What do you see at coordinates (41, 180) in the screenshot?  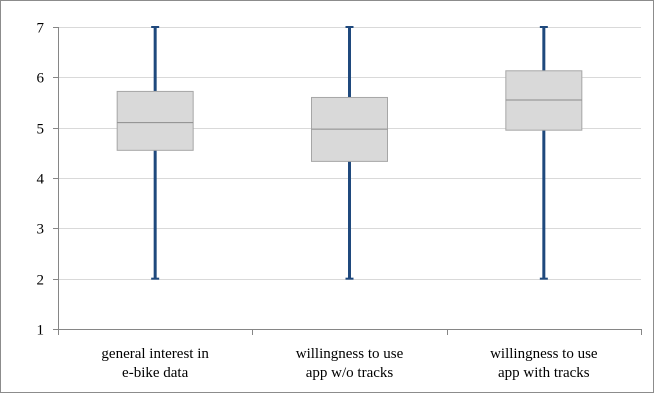 I see `y-tick-label-4: 4` at bounding box center [41, 180].